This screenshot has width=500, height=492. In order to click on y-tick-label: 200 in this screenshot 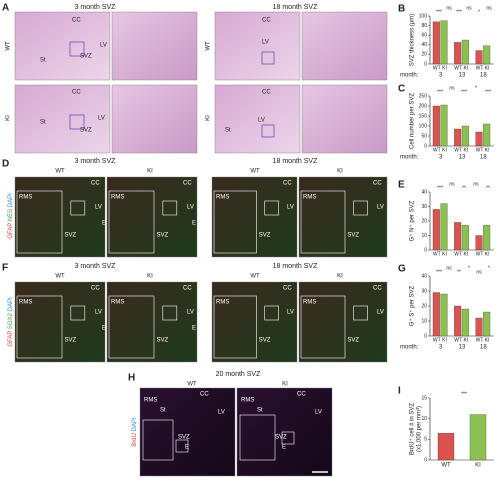, I will do `click(423, 106)`.